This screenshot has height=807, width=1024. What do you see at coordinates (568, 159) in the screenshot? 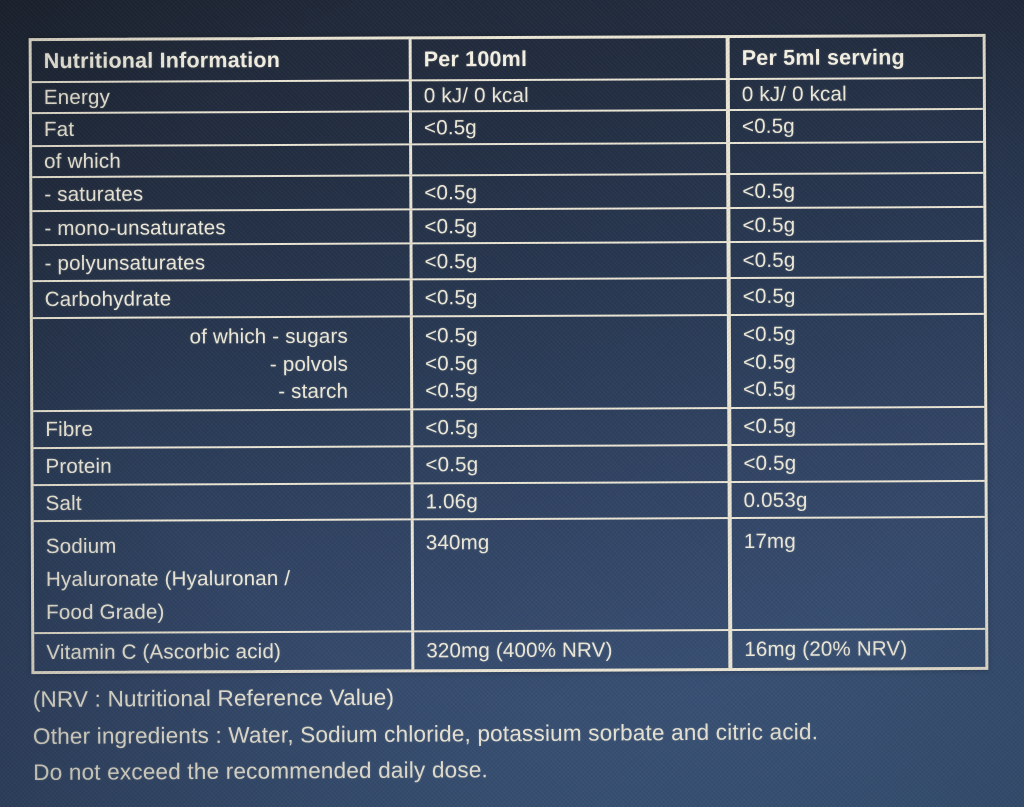
I see `value-per-100ml` at bounding box center [568, 159].